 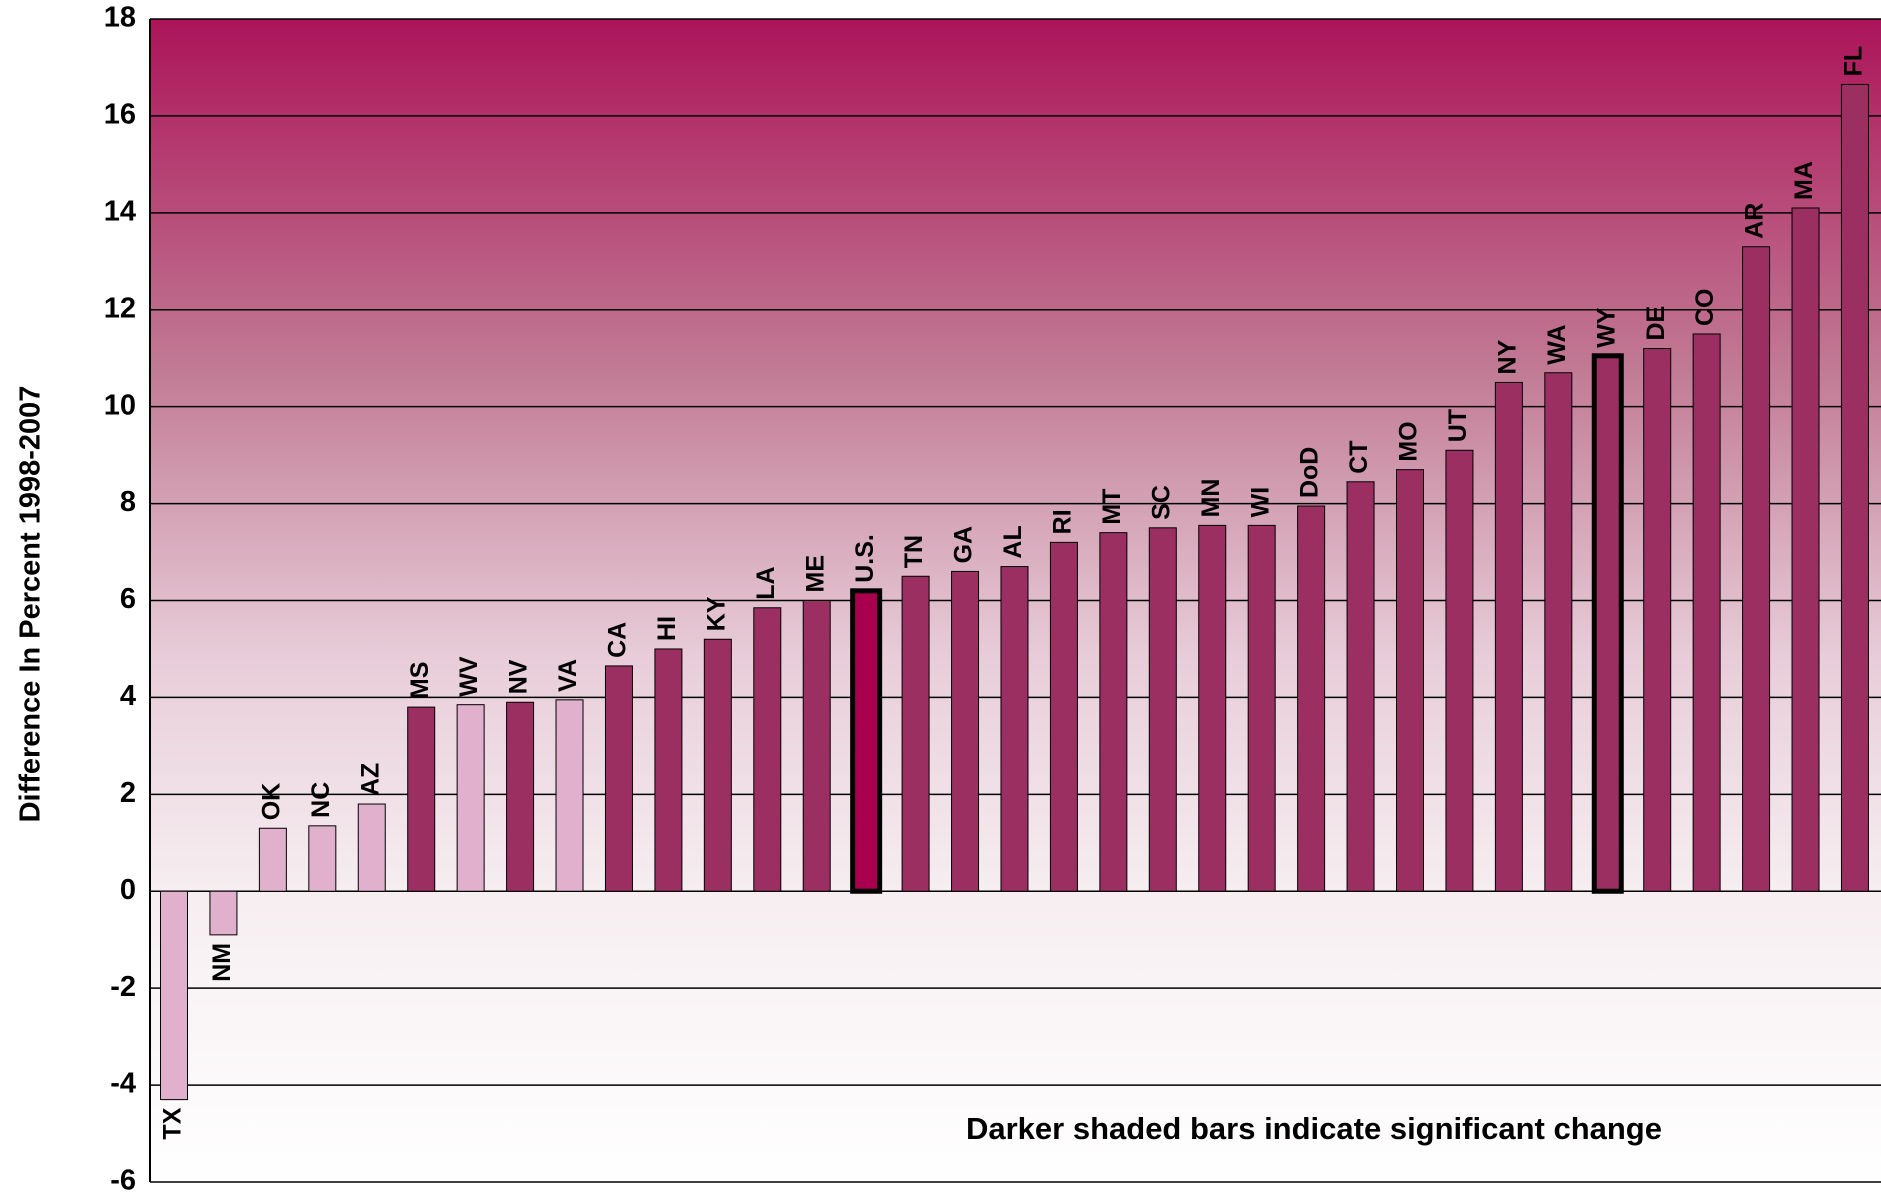 I want to click on y-tick-label: 4, so click(x=128, y=696).